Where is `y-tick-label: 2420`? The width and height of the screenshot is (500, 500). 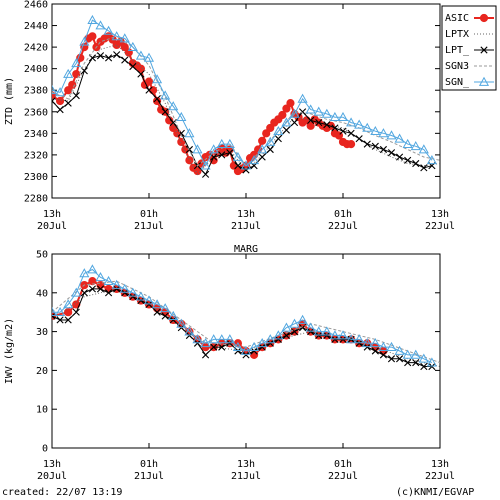
y-tick-label: 2420 is located at coordinates (36, 48).